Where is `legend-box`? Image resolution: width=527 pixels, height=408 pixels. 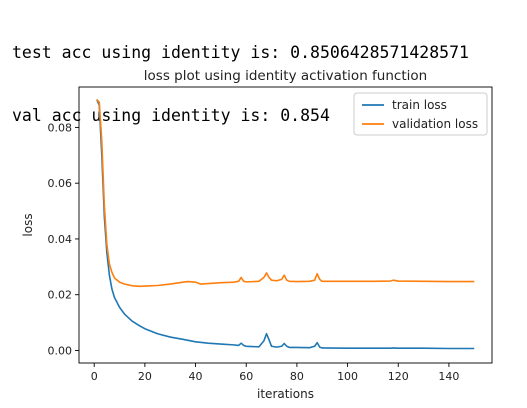
legend-box is located at coordinates (420, 114).